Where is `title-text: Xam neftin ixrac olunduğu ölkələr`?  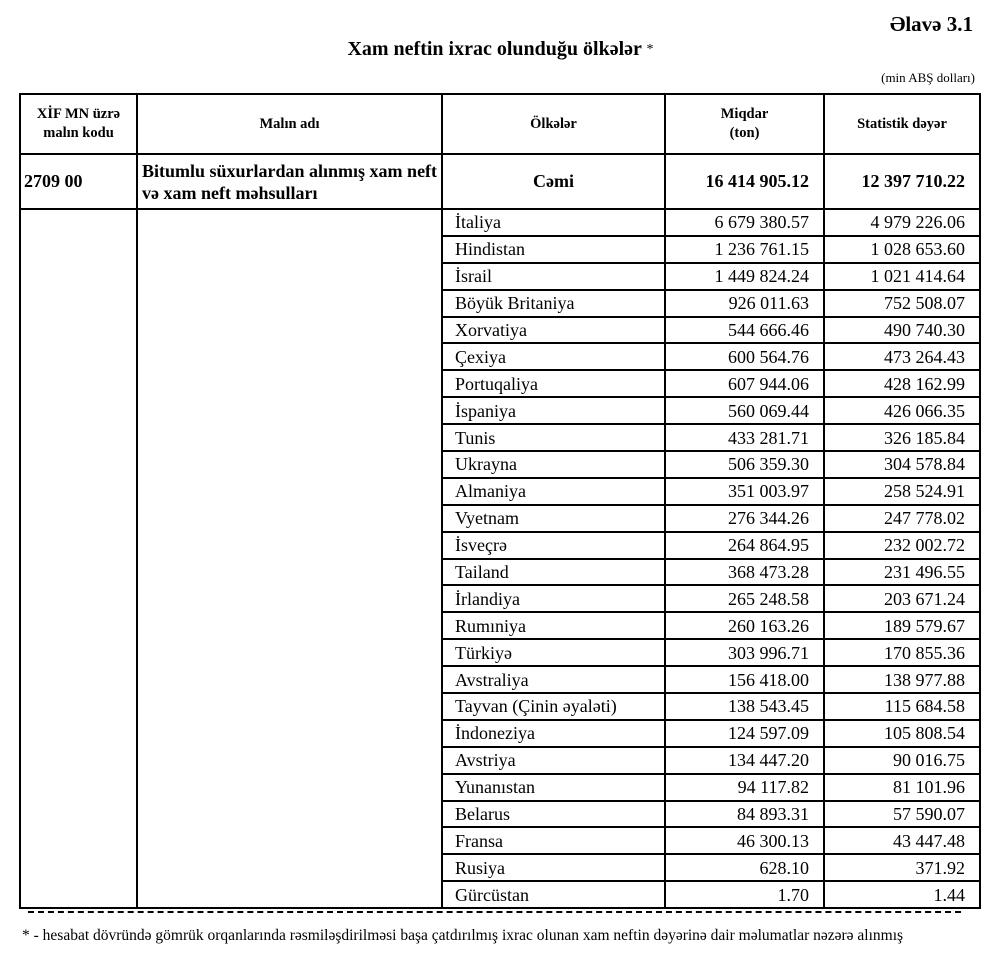
title-text: Xam neftin ixrac olunduğu ölkələr is located at coordinates (494, 49).